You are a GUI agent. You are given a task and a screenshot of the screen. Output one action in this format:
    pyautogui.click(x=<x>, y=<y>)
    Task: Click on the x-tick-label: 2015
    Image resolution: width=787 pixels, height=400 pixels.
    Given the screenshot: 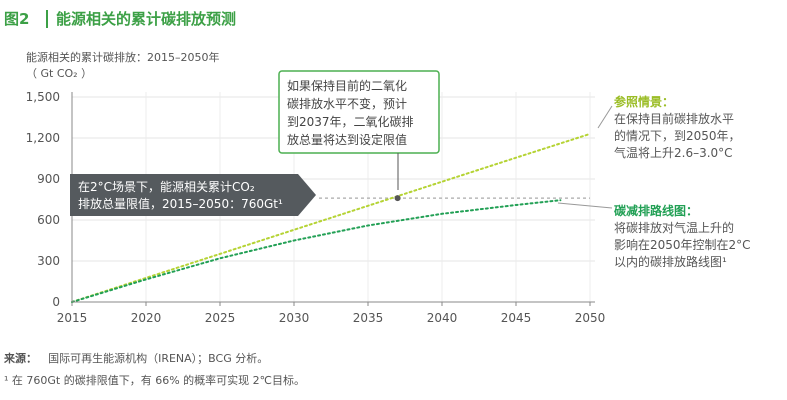 What is the action you would take?
    pyautogui.click(x=72, y=318)
    